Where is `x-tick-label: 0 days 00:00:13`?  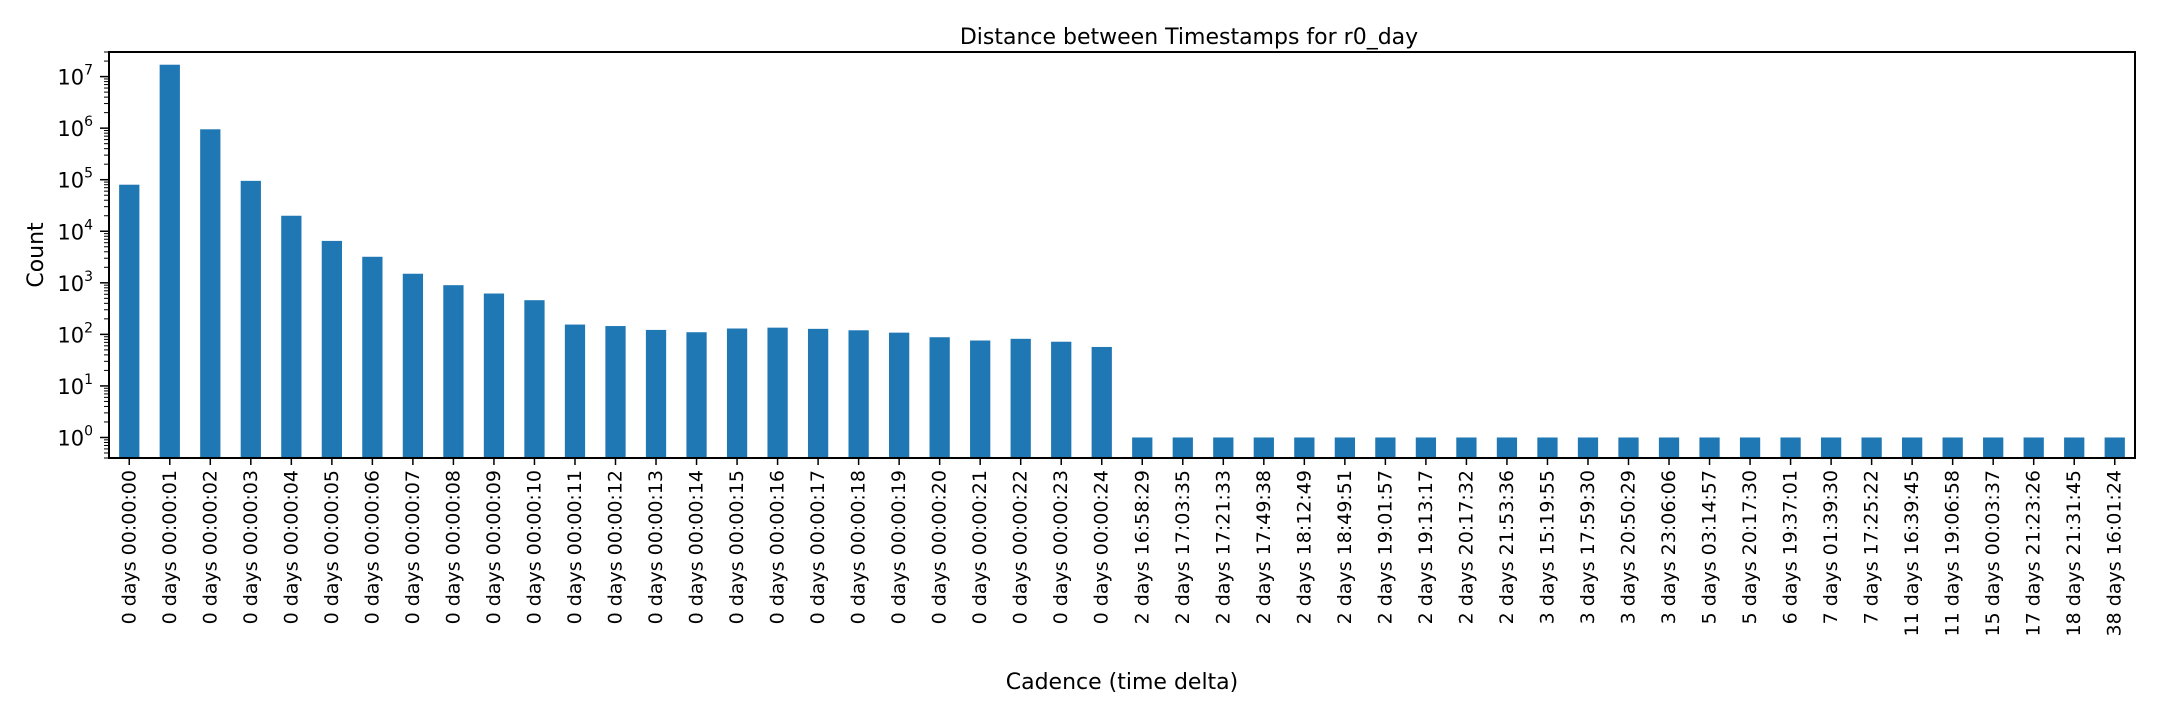 x-tick-label: 0 days 00:00:13 is located at coordinates (656, 547).